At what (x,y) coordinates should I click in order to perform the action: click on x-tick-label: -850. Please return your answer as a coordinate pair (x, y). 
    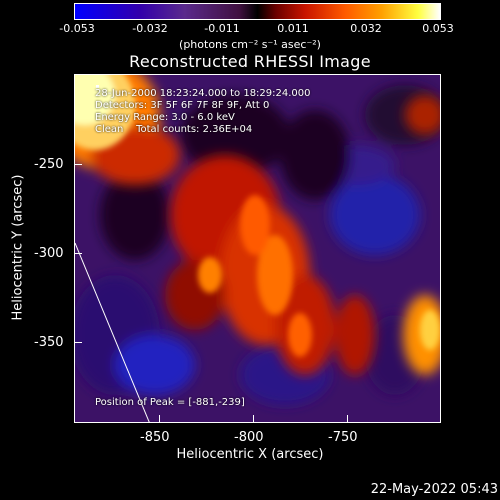
    Looking at the image, I should click on (155, 437).